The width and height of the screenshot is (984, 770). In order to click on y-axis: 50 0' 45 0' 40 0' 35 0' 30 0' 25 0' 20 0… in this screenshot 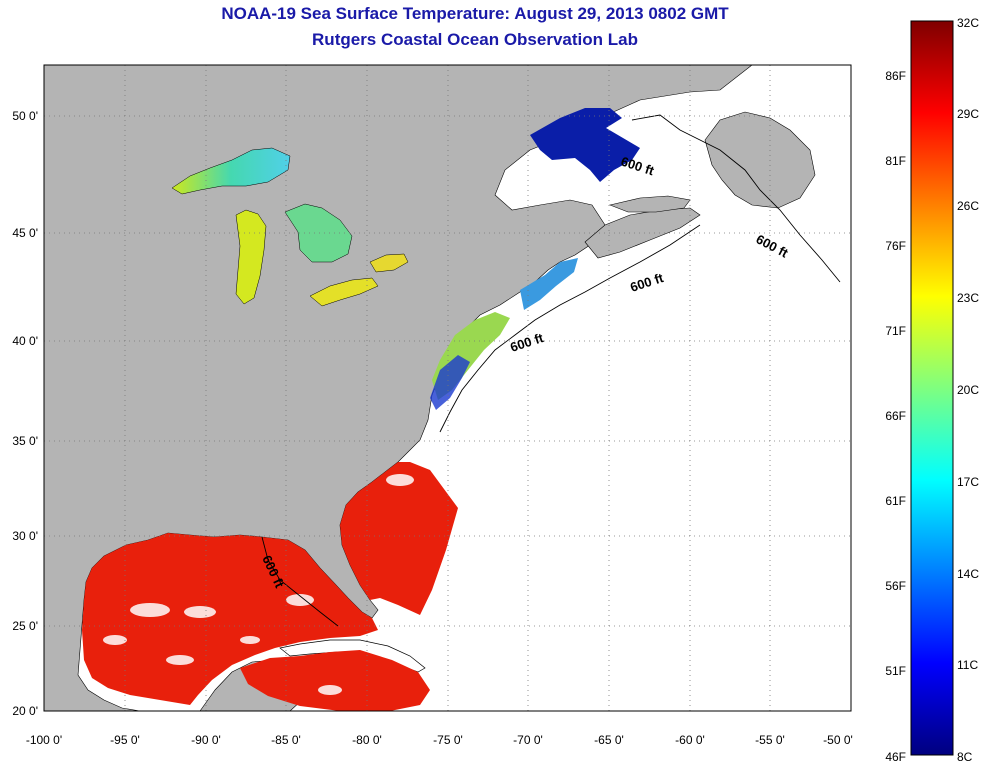, I will do `click(25, 413)`.